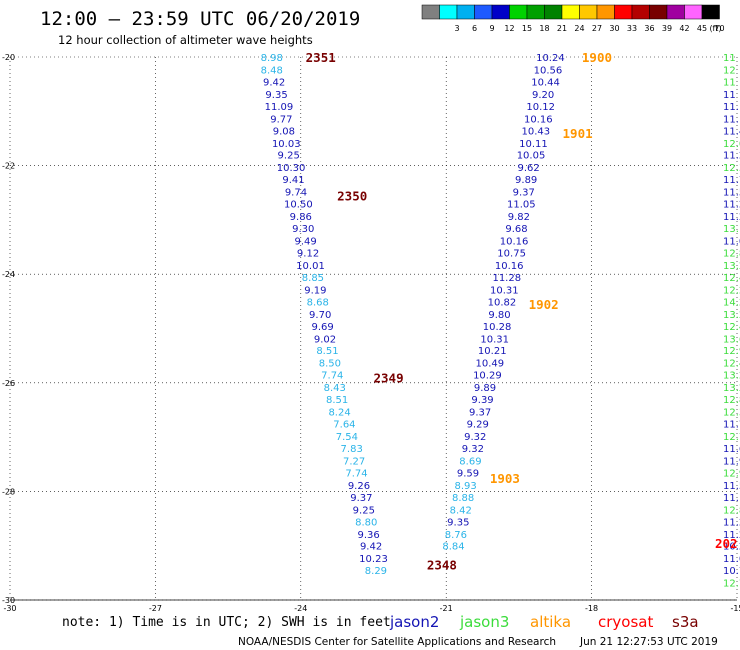 The image size is (740, 650). Describe the element at coordinates (533, 144) in the screenshot. I see `wave-height-value: 10.11` at that location.